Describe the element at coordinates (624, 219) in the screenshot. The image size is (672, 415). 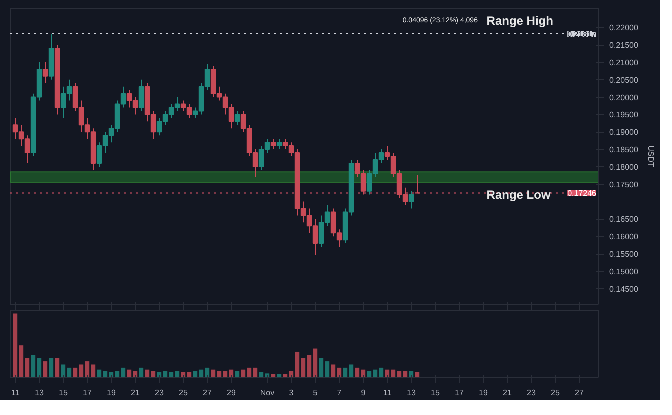
I see `y-tick-label: 0.16500` at that location.